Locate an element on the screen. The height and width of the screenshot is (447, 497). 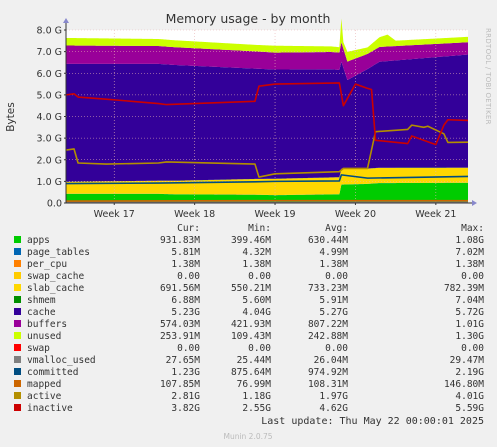
last-update-text: Last update: Thu May 22 00:00:01 2025 is located at coordinates (372, 421).